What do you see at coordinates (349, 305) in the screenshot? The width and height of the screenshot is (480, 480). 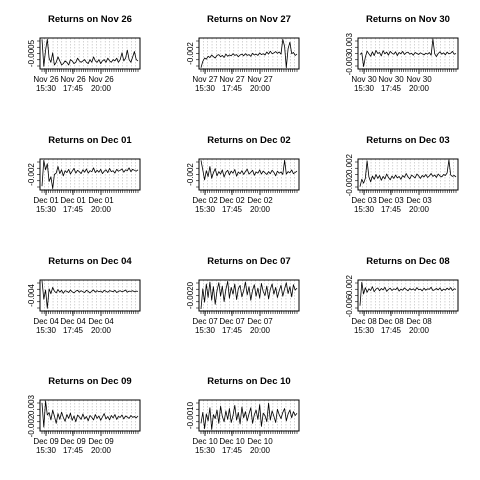 I see `y-tick-label: -0.006` at bounding box center [349, 305].